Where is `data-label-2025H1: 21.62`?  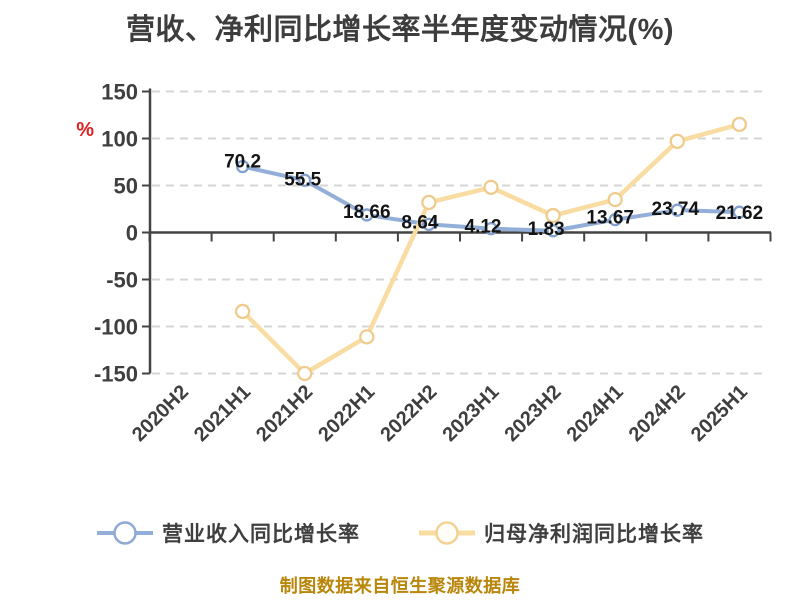 data-label-2025H1: 21.62 is located at coordinates (740, 213).